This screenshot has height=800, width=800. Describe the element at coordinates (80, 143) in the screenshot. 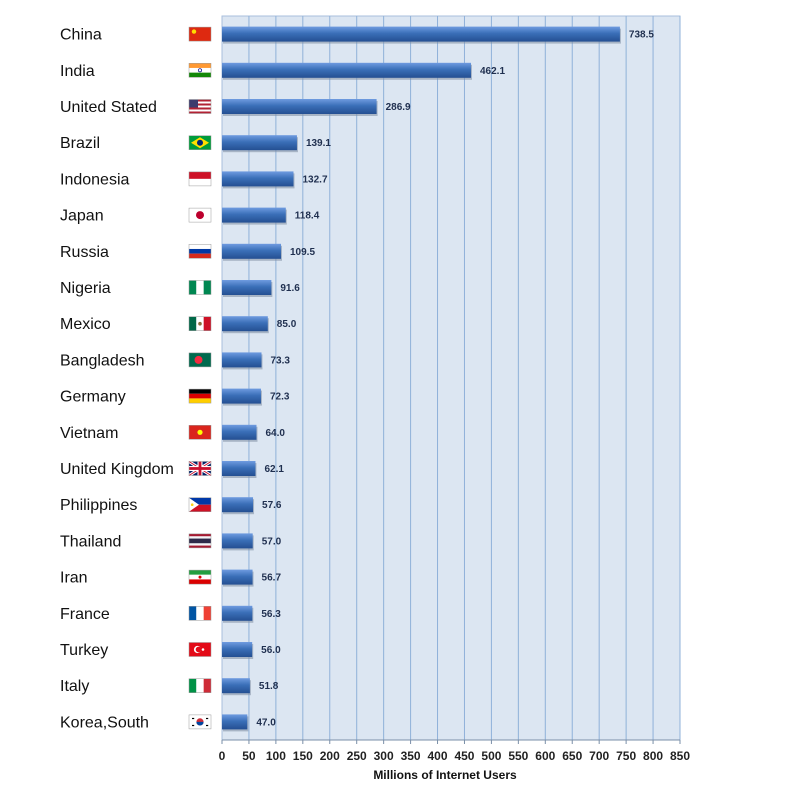

I see `category-label: Brazil` at that location.